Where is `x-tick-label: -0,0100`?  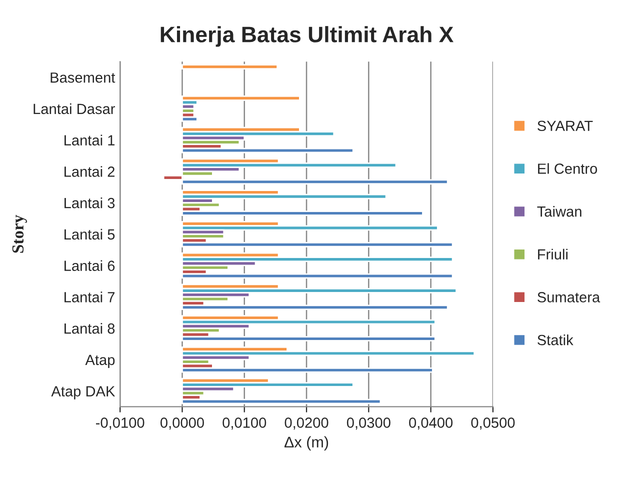 x-tick-label: -0,0100 is located at coordinates (120, 424).